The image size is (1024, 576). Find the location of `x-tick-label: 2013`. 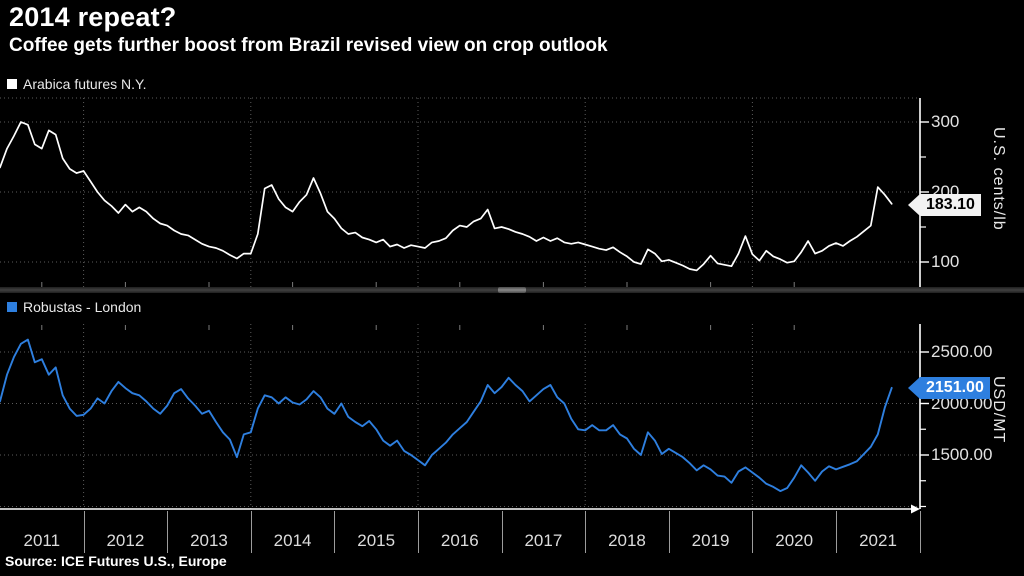

x-tick-label: 2013 is located at coordinates (209, 540).